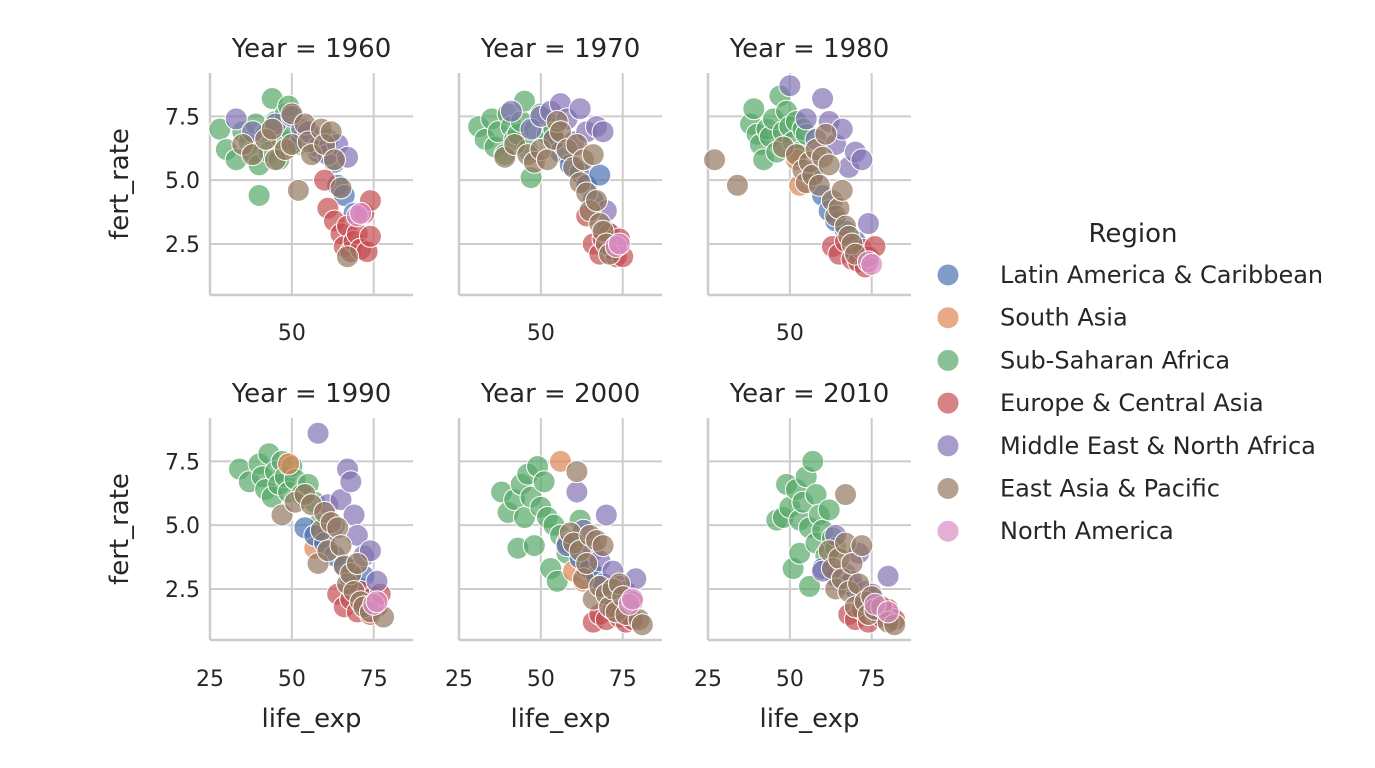  Describe the element at coordinates (809, 394) in the screenshot. I see `facet-title: Year = 2010` at that location.